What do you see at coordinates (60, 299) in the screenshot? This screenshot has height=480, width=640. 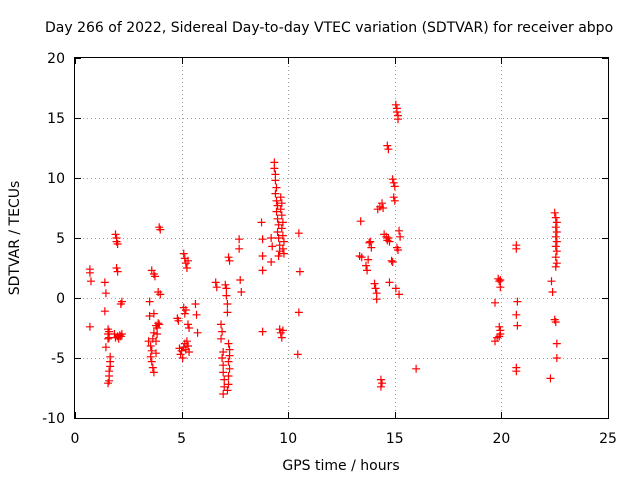 I see `y-tick-label: 0` at bounding box center [60, 299].